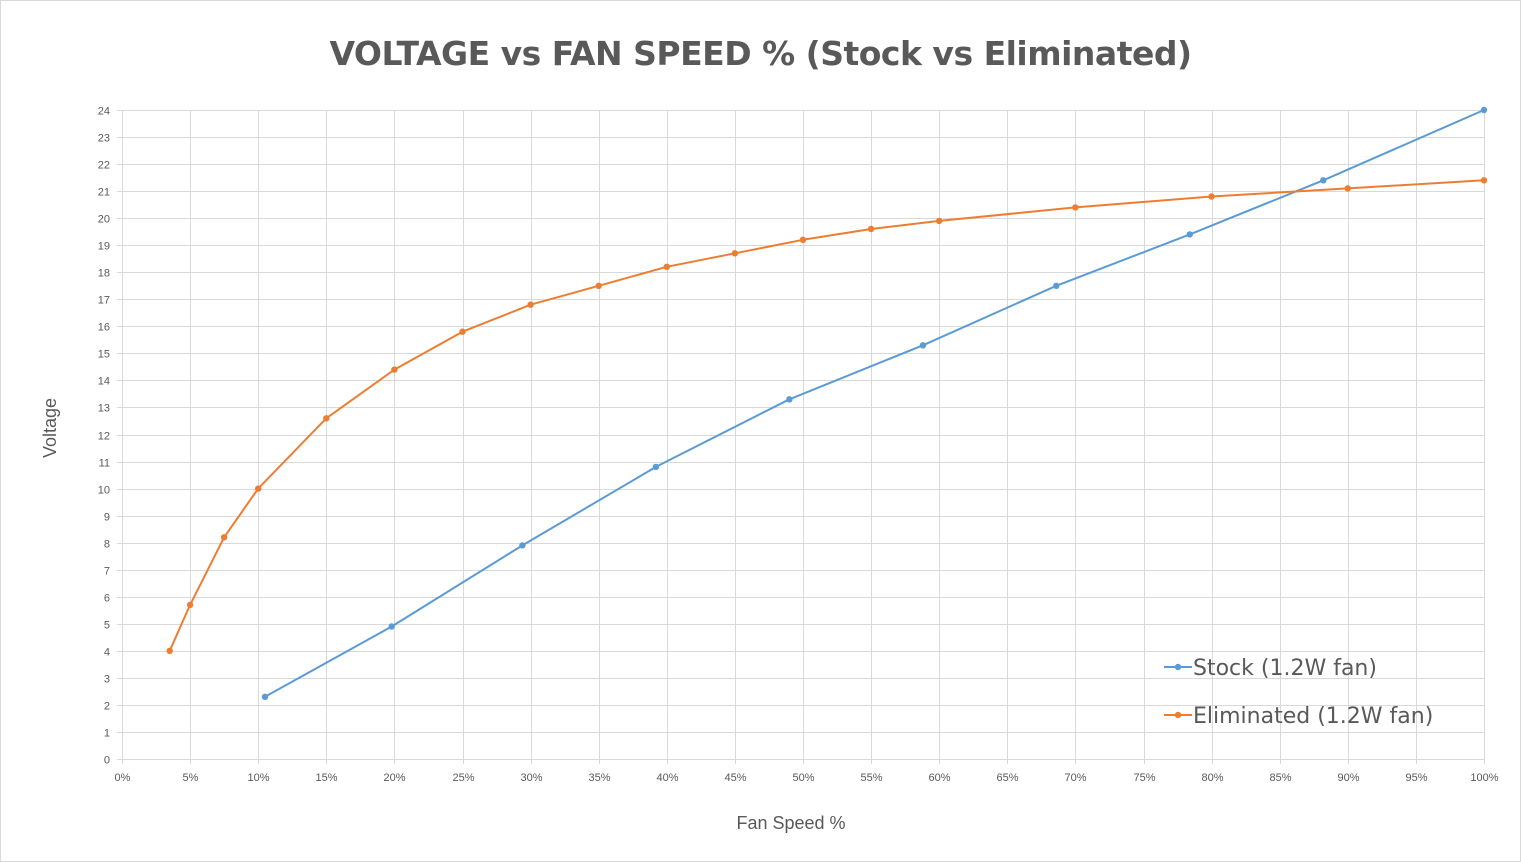 The image size is (1521, 862). Describe the element at coordinates (191, 778) in the screenshot. I see `x-tick-label: 5%` at that location.